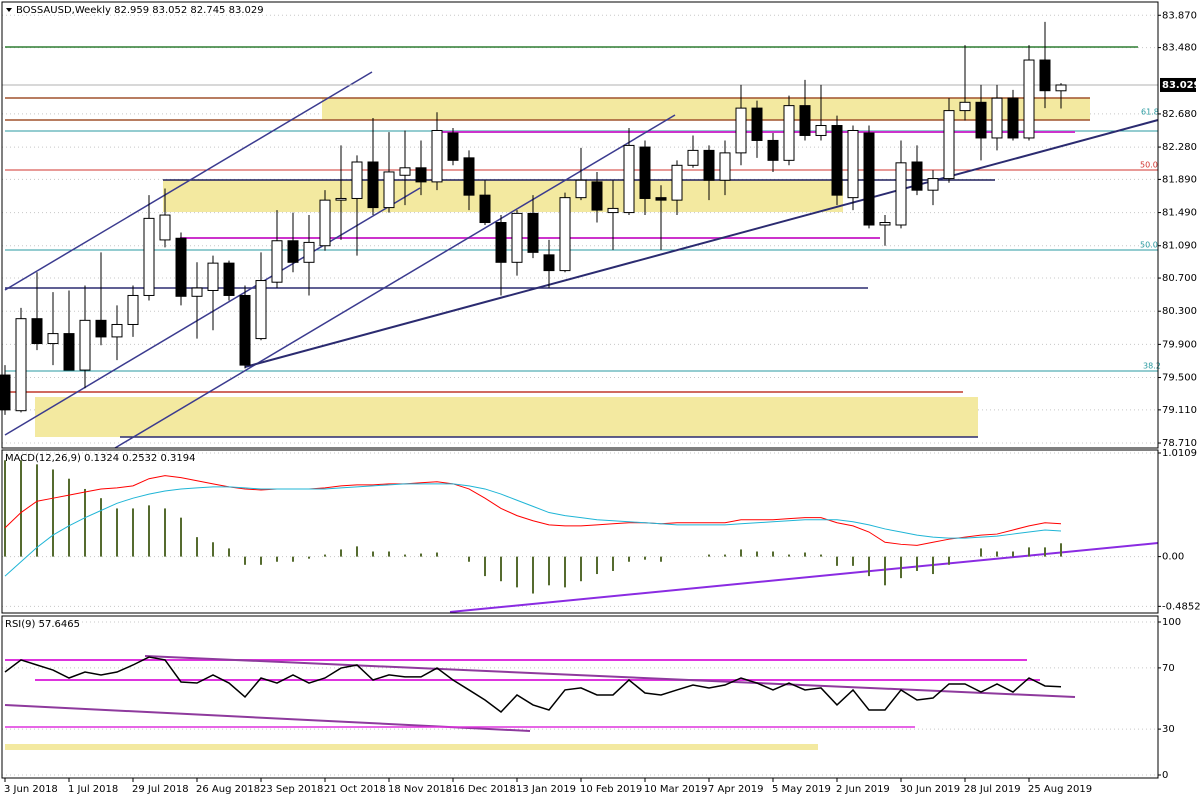  I want to click on y-tick-label: 81.890, so click(1179, 179).